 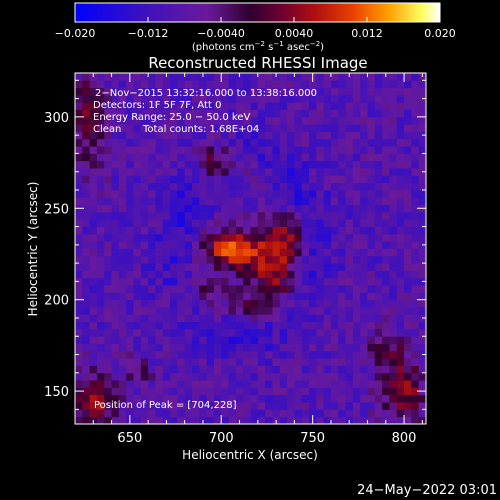 What do you see at coordinates (33, 249) in the screenshot?
I see `y-axis-label: Heliocentric Y (arcsec)` at bounding box center [33, 249].